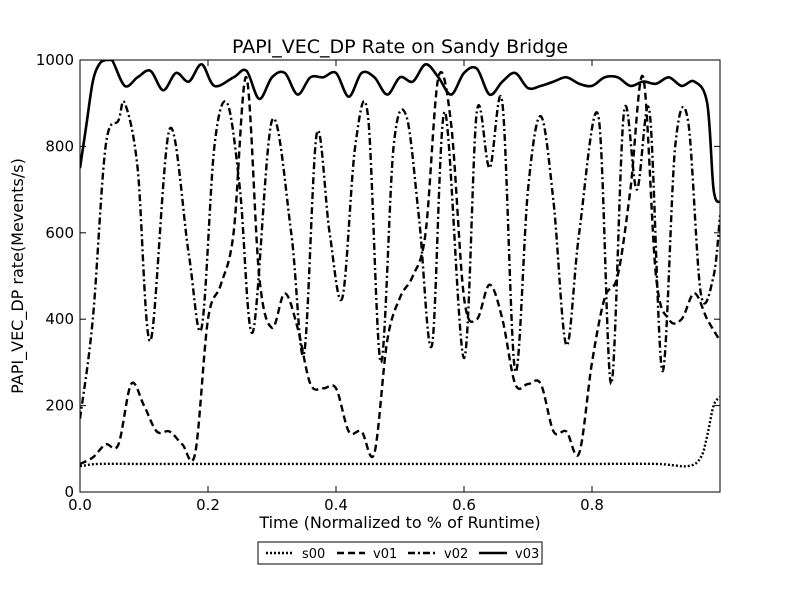 This screenshot has height=600, width=800. I want to click on legend: s00 v01 v02 v03, so click(400, 553).